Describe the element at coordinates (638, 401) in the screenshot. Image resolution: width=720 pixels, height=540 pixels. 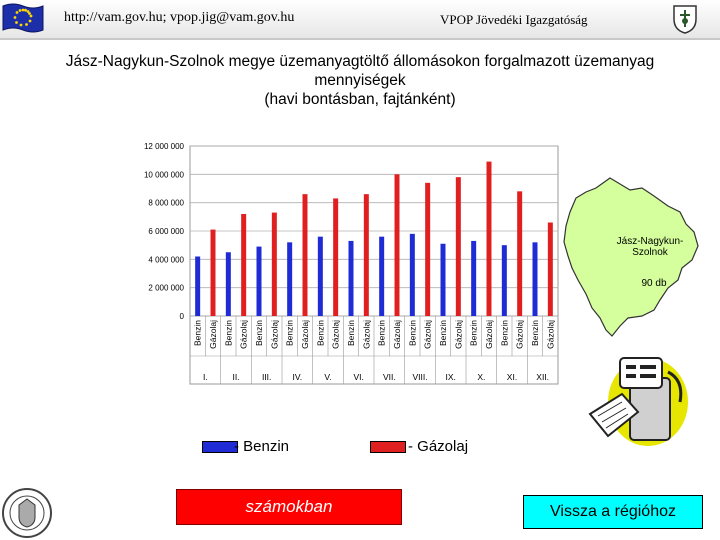
I see `fax-phone-icon` at that location.